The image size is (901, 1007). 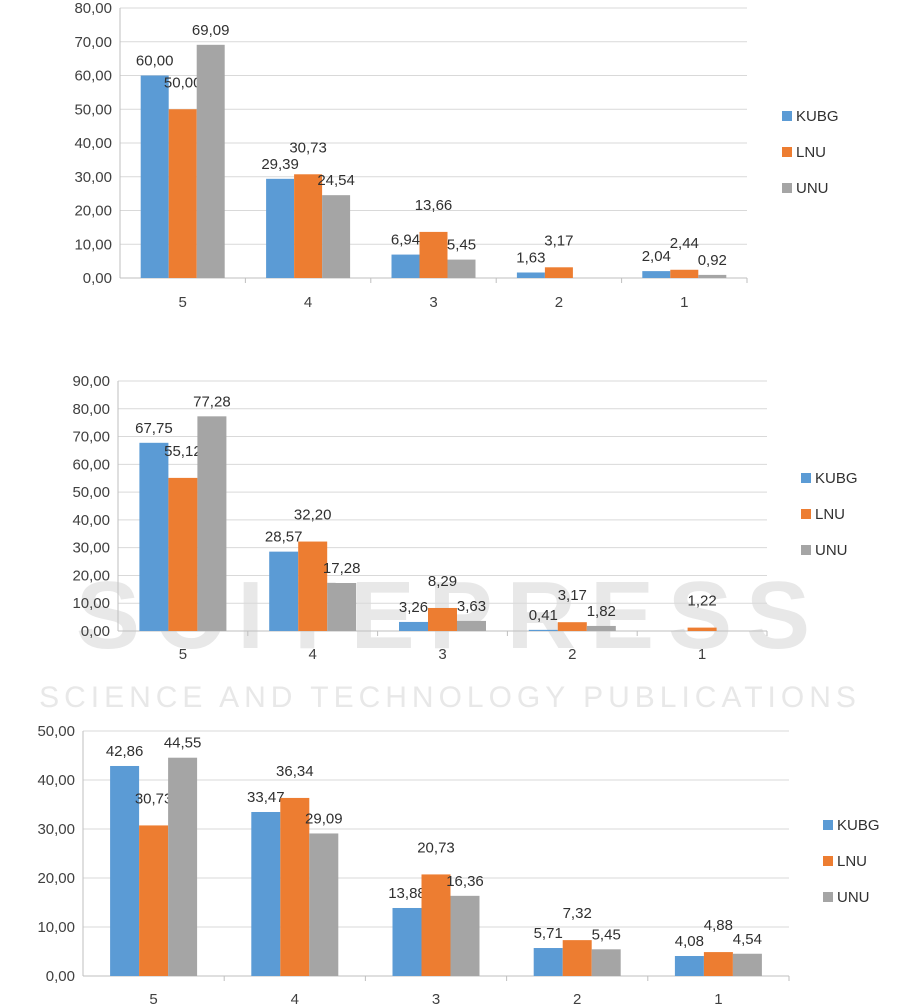 I want to click on y-tick-label: 60,00, so click(x=91, y=464).